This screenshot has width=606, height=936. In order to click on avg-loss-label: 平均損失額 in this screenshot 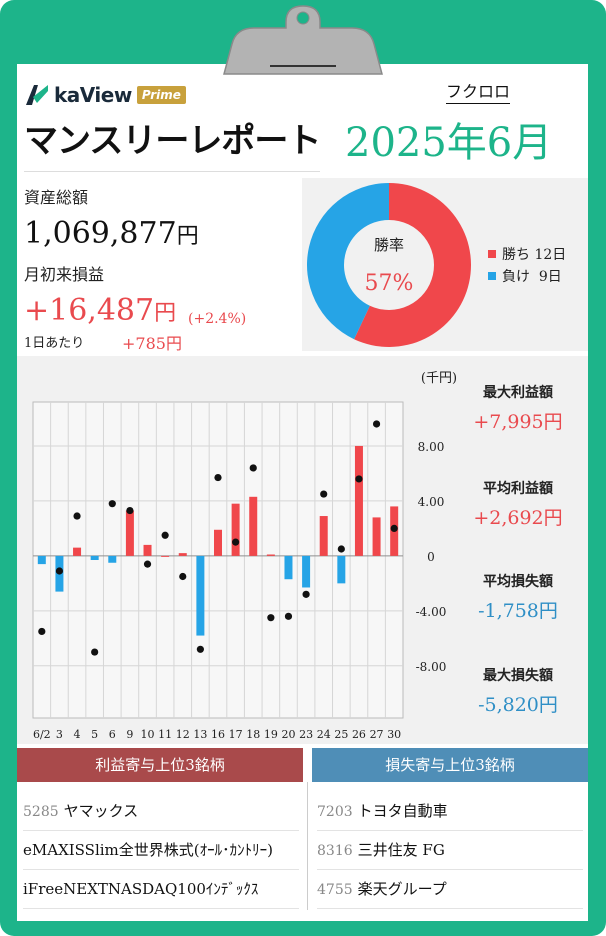, I will do `click(518, 582)`.